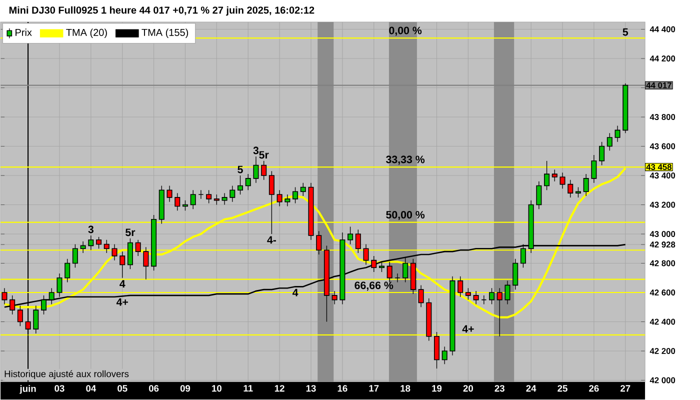 The width and height of the screenshot is (700, 400). Describe the element at coordinates (153, 388) in the screenshot. I see `x-tick-label: 06` at that location.